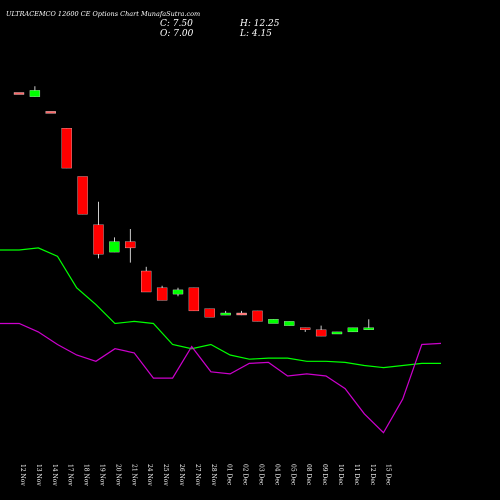 The height and width of the screenshot is (500, 500). What do you see at coordinates (372, 475) in the screenshot?
I see `date-tick-22: 12 Dec` at bounding box center [372, 475].